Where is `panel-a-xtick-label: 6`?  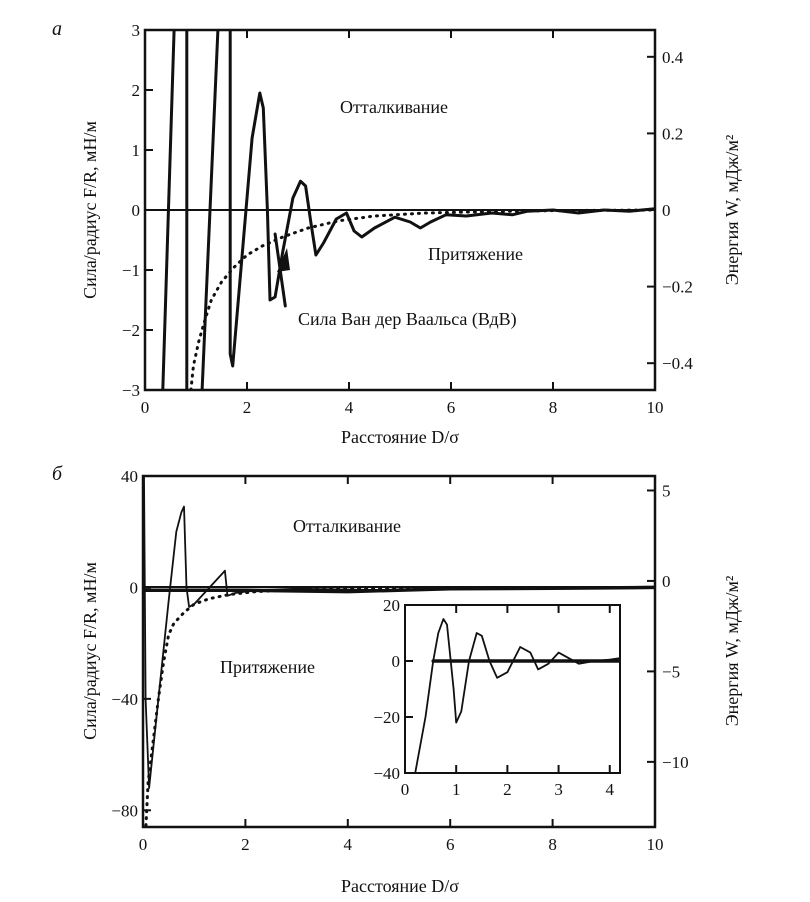 panel-a-xtick-label: 6 is located at coordinates (451, 407).